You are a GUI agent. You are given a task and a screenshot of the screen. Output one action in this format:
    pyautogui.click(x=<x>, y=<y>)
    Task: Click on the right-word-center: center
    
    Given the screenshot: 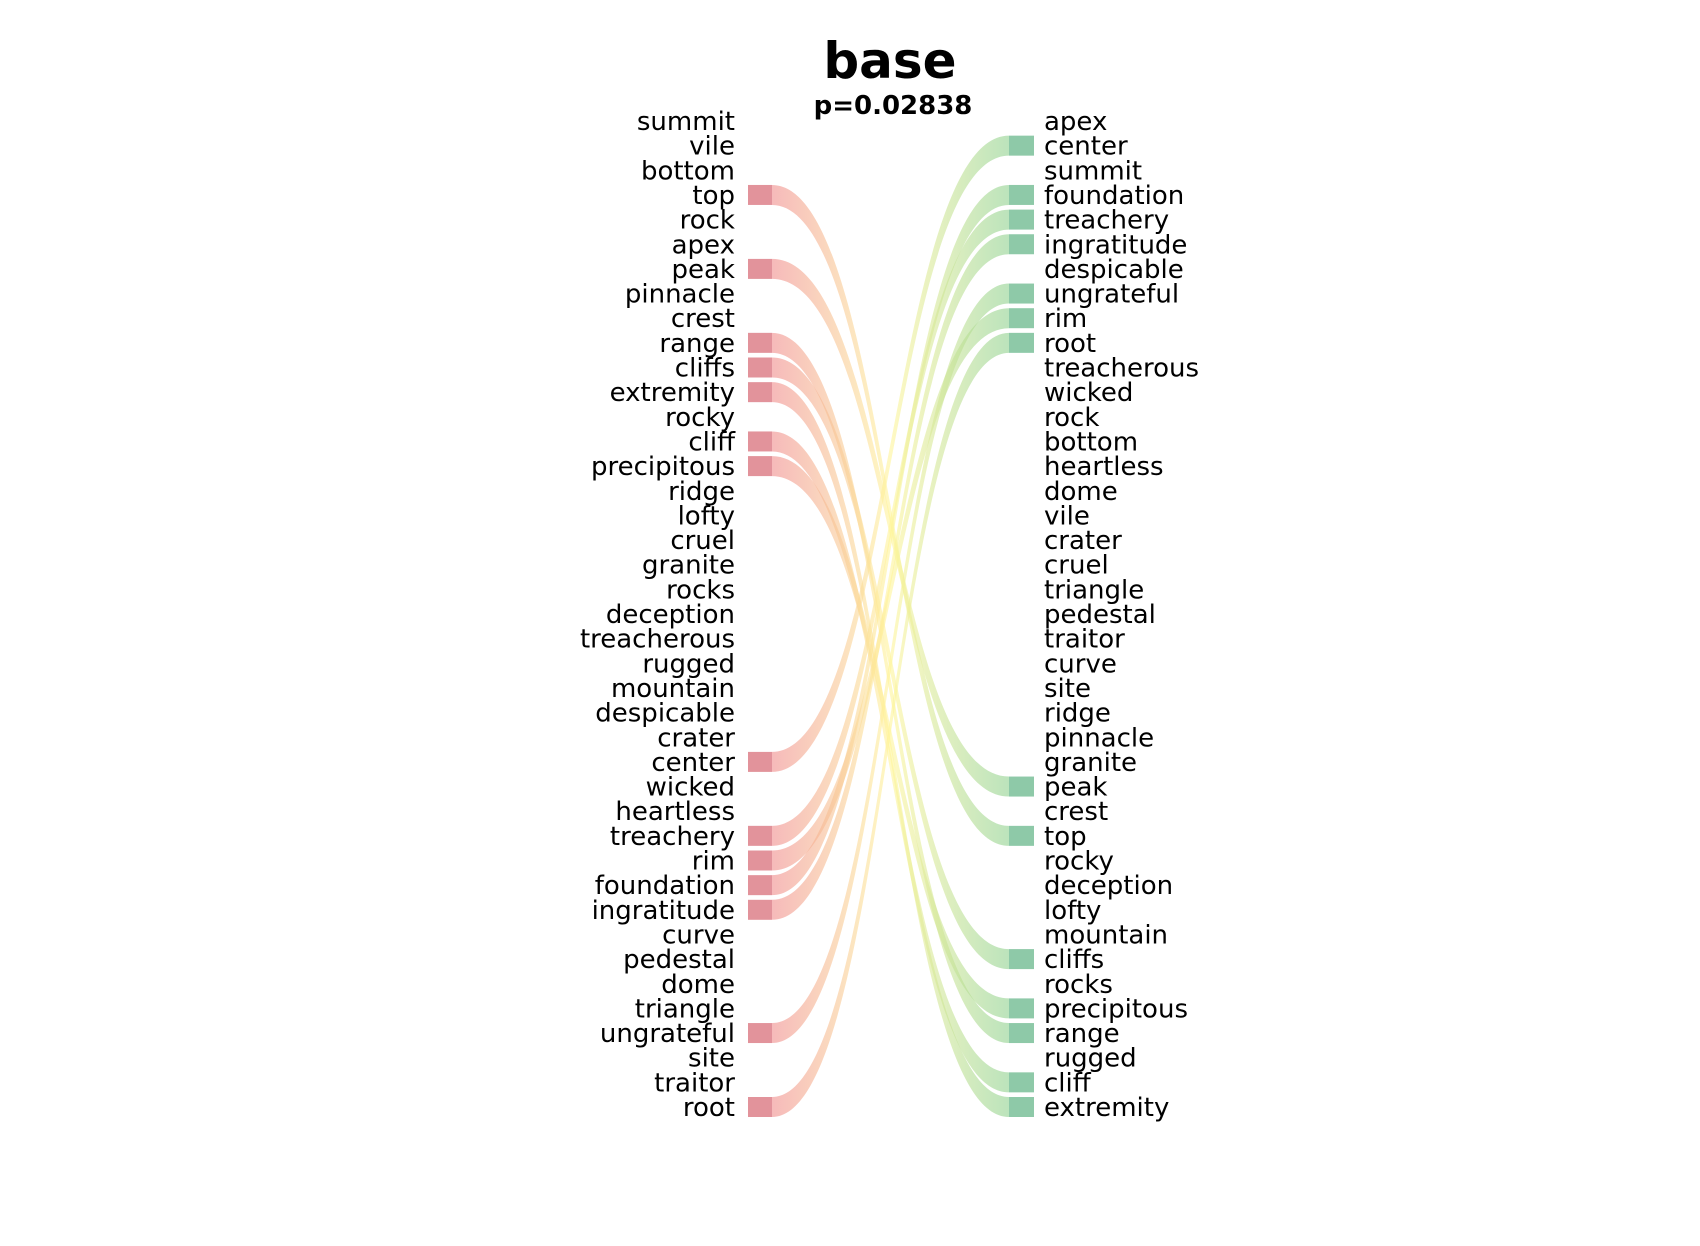 What is the action you would take?
    pyautogui.click(x=1086, y=147)
    